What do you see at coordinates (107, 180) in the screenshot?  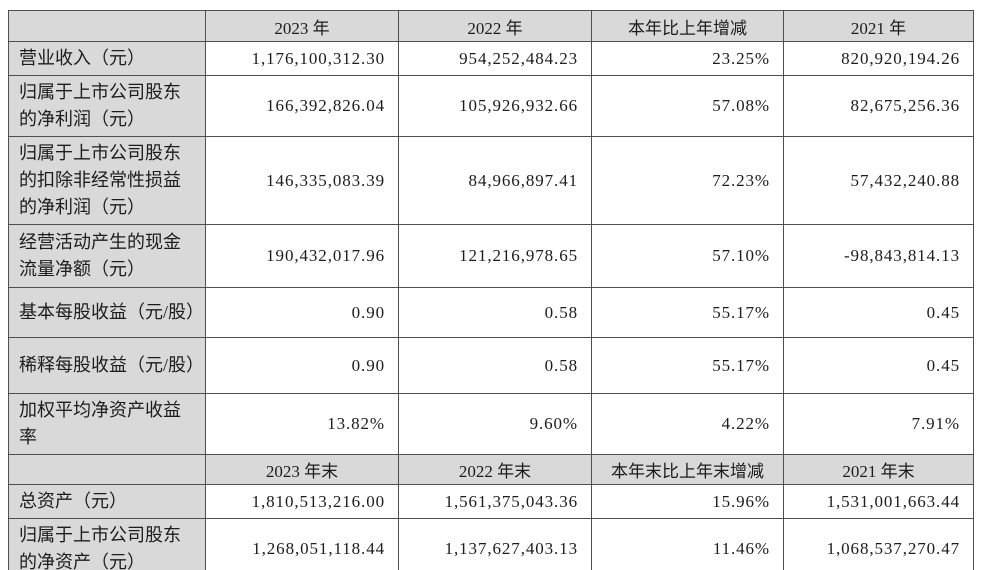 I see `row-label-cell: 归属于上市公司股东的扣除非经常性损益的净利润（元）` at bounding box center [107, 180].